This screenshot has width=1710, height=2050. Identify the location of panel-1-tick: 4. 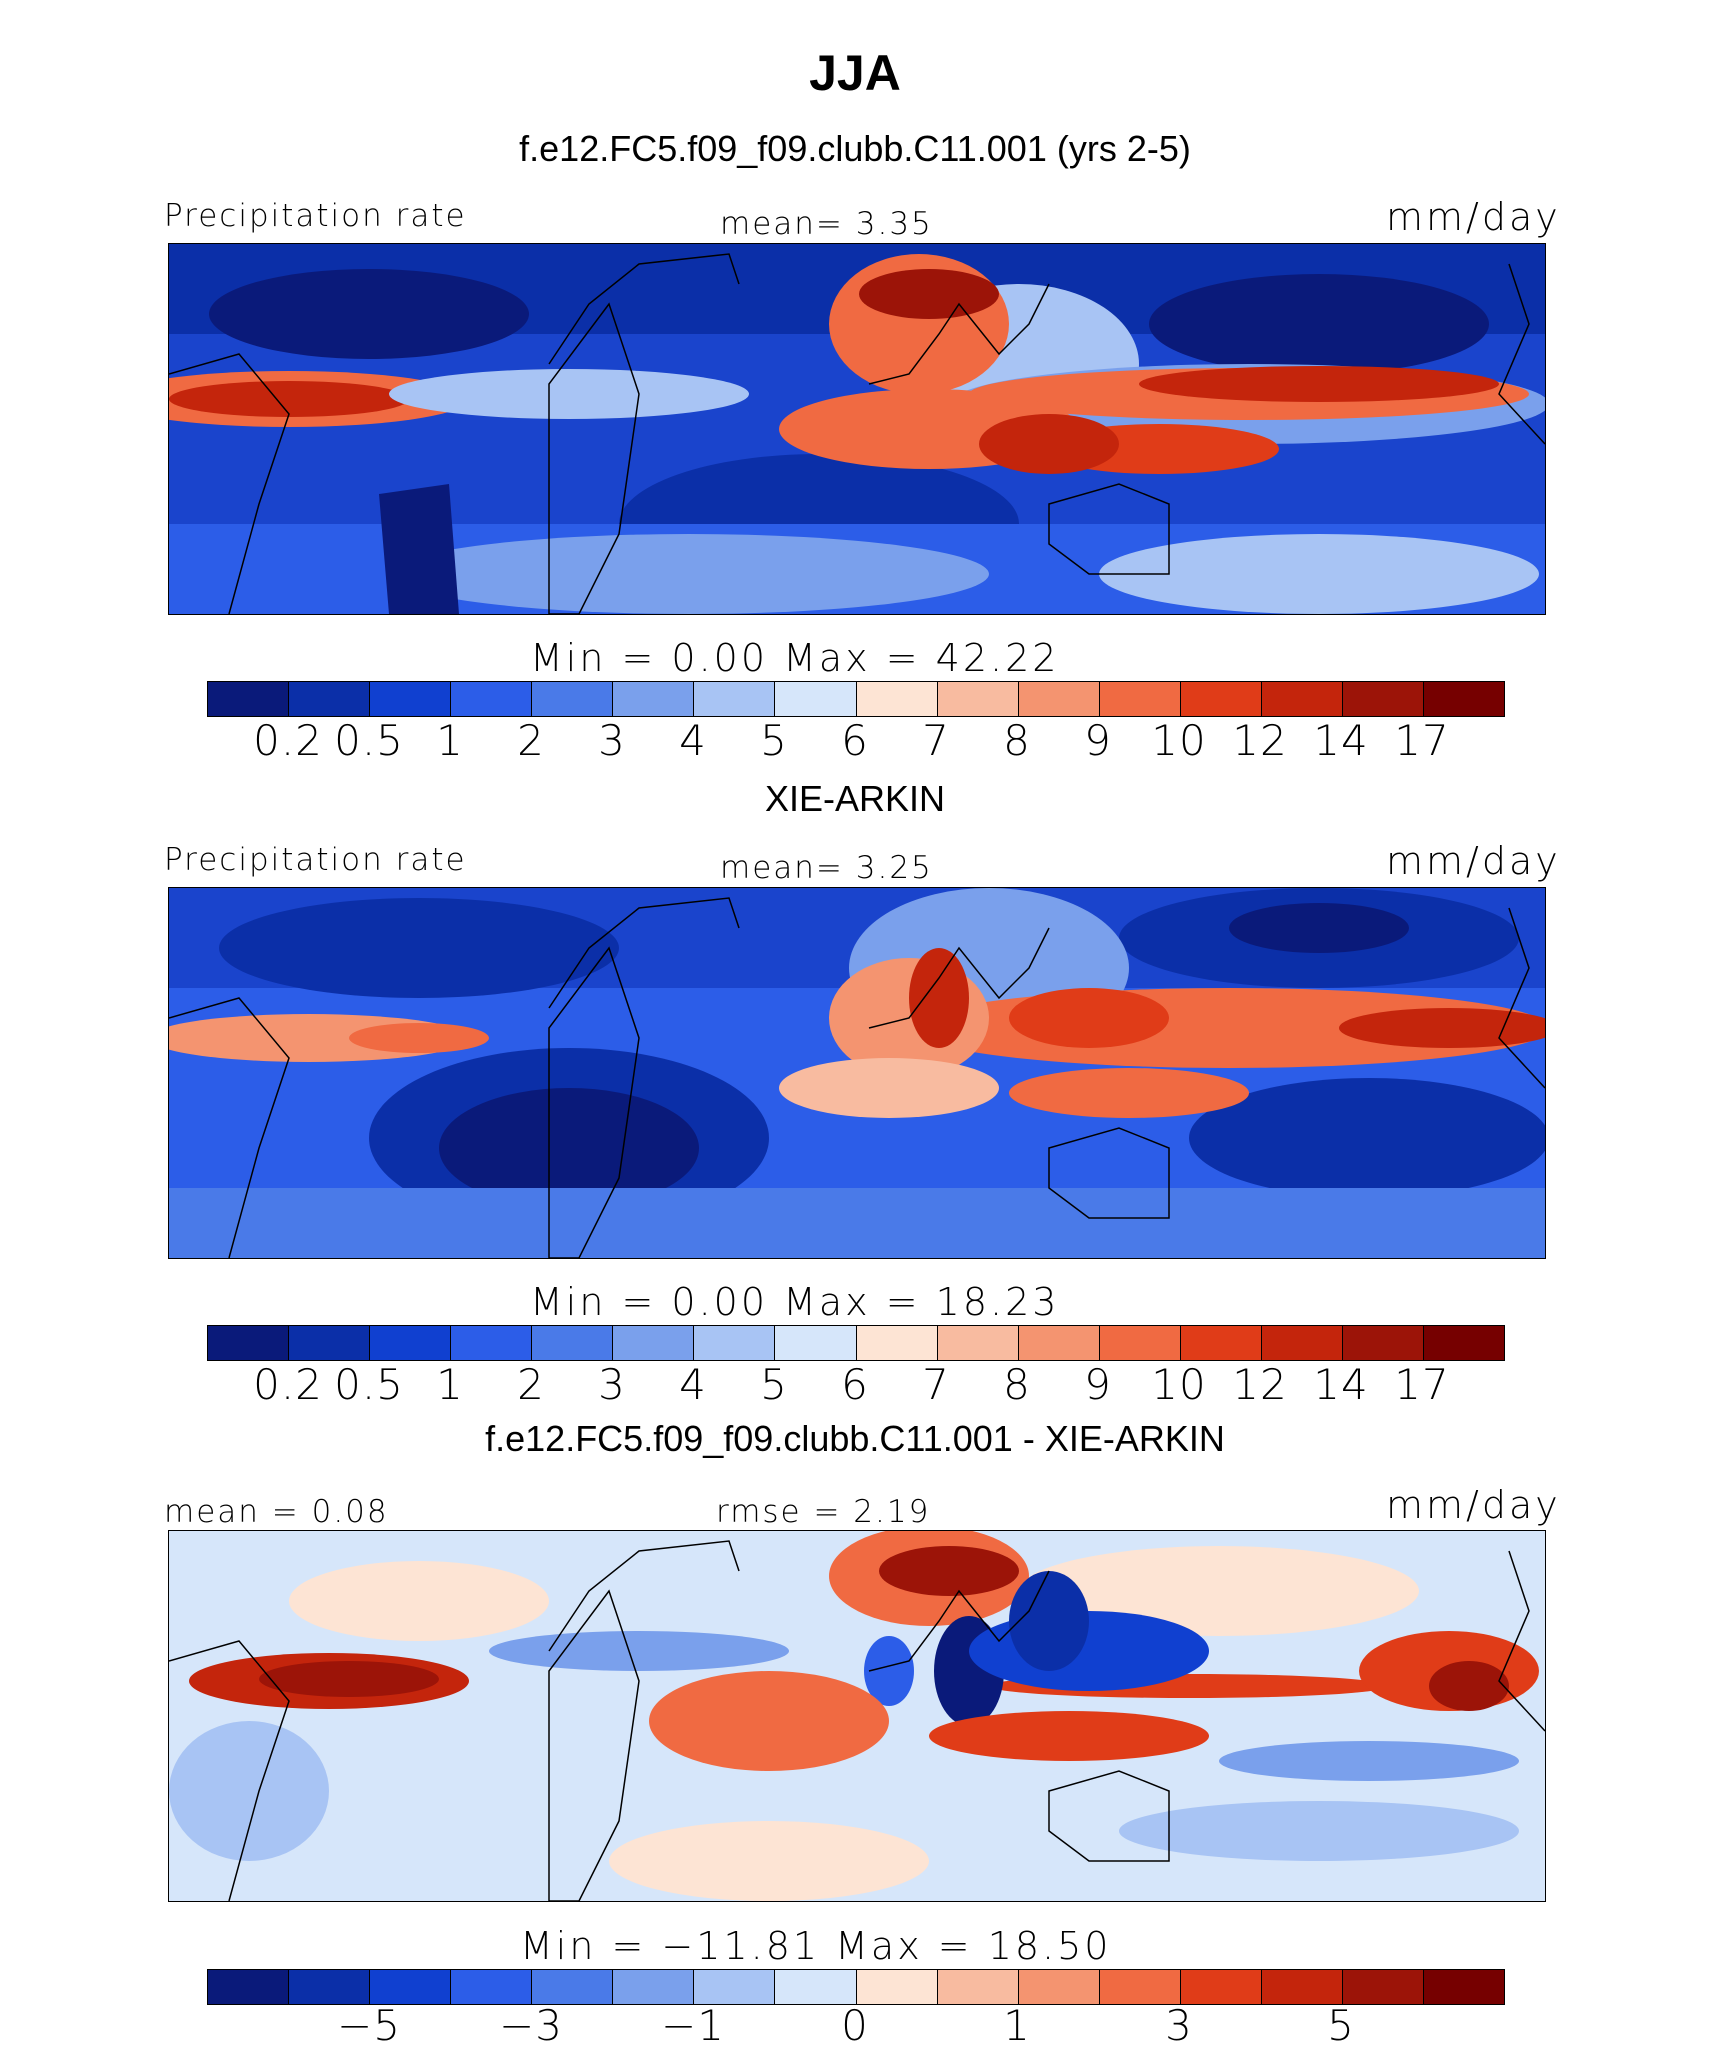
(693, 740).